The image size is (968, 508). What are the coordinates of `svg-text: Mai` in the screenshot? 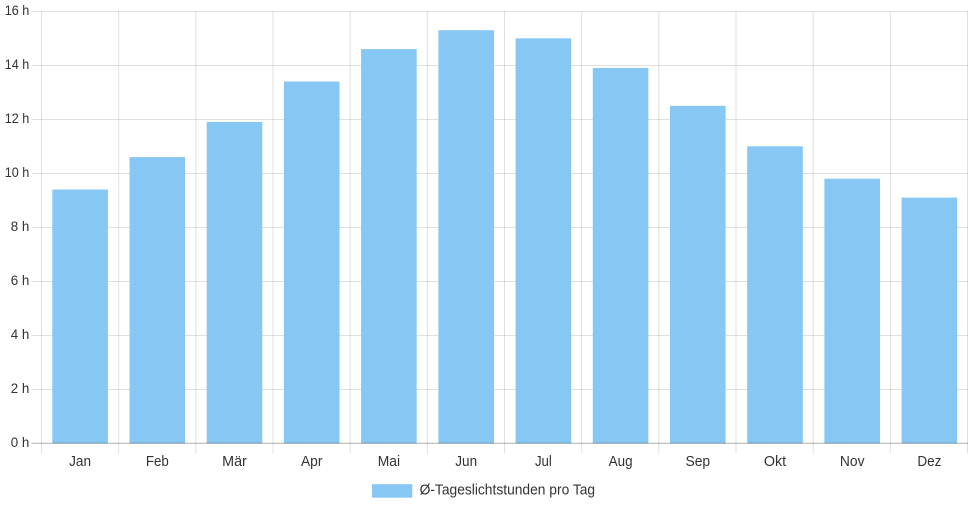 It's located at (389, 461).